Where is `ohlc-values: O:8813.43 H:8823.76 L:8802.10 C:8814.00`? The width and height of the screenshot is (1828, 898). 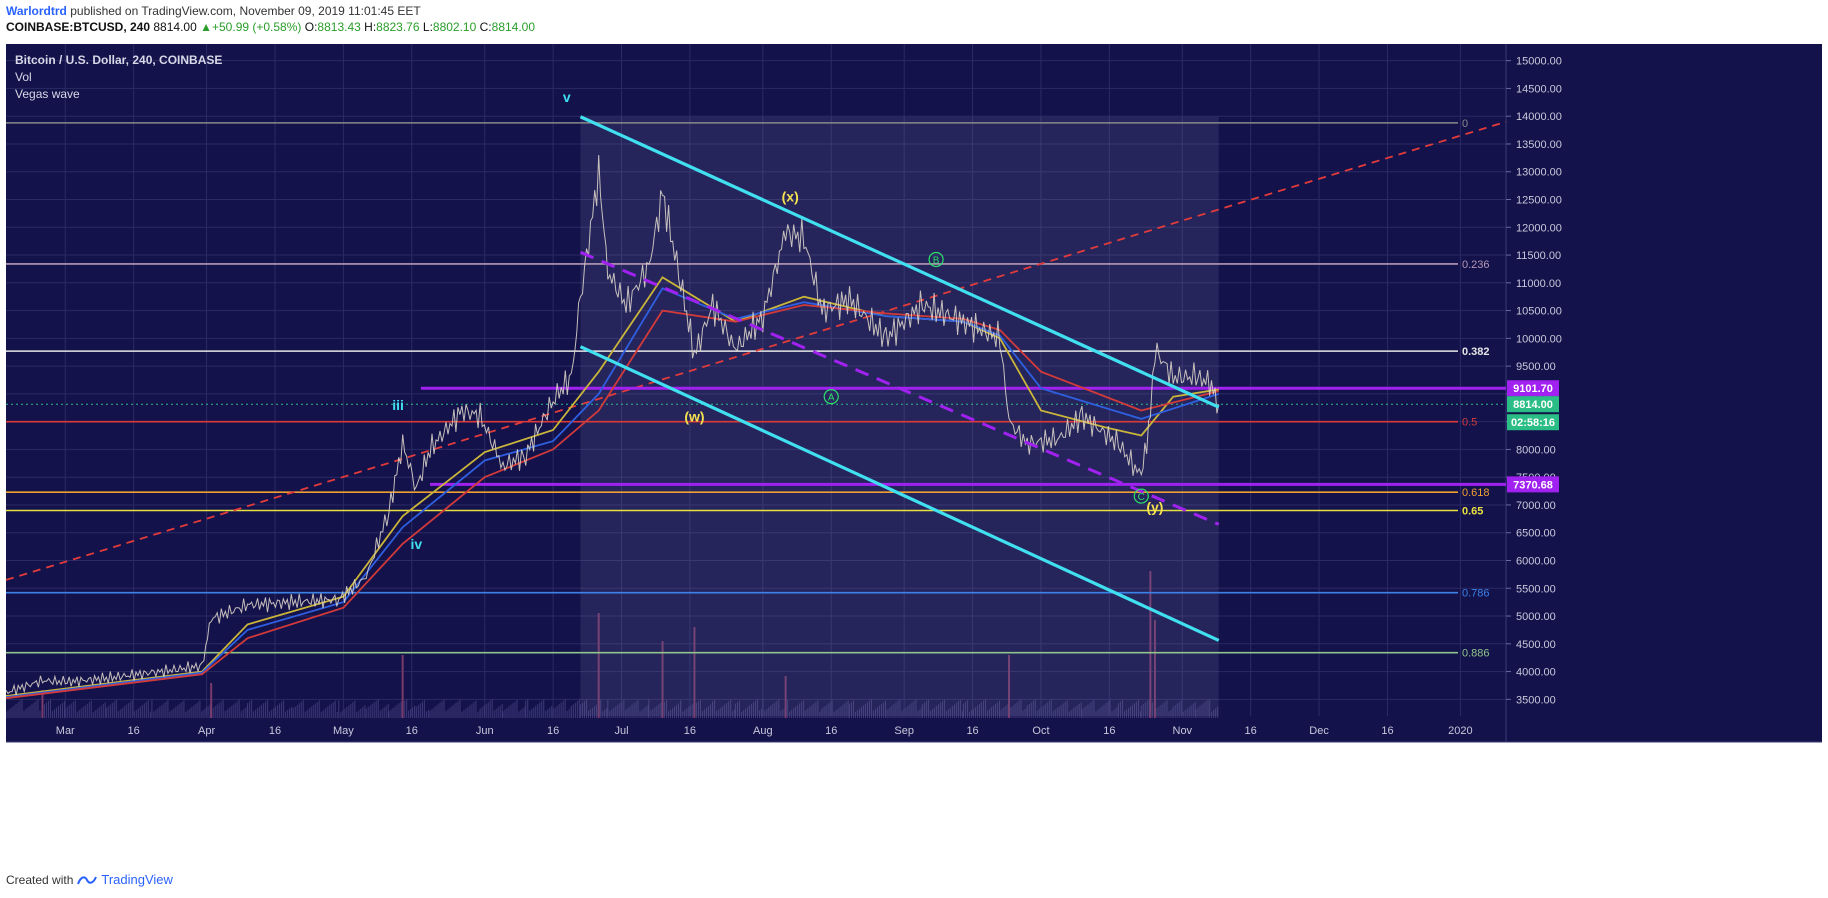
ohlc-values: O:8813.43 H:8823.76 L:8802.10 C:8814.00 is located at coordinates (420, 27).